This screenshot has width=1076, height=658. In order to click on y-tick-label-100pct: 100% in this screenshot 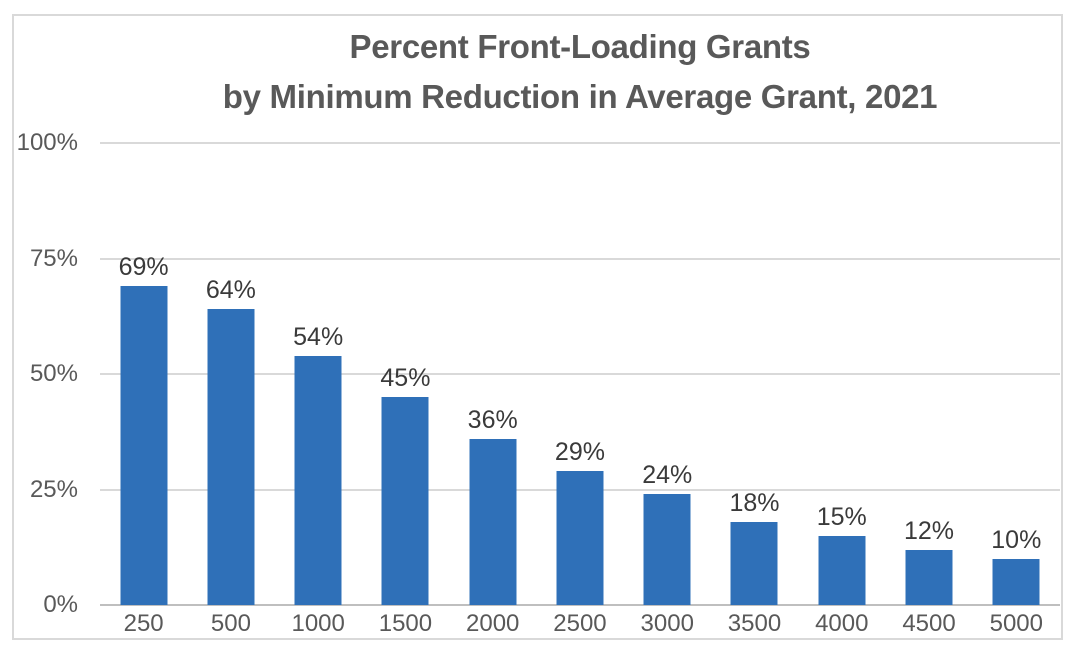, I will do `click(47, 142)`.